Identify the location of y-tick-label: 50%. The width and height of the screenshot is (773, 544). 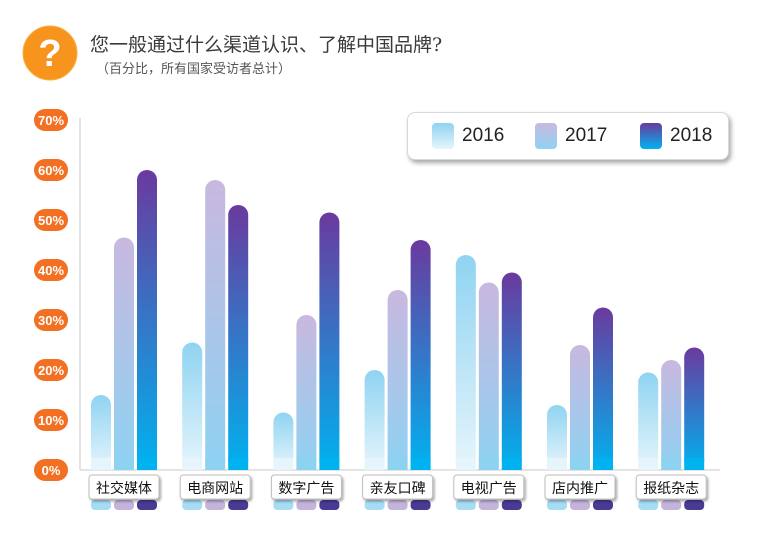
(51, 220).